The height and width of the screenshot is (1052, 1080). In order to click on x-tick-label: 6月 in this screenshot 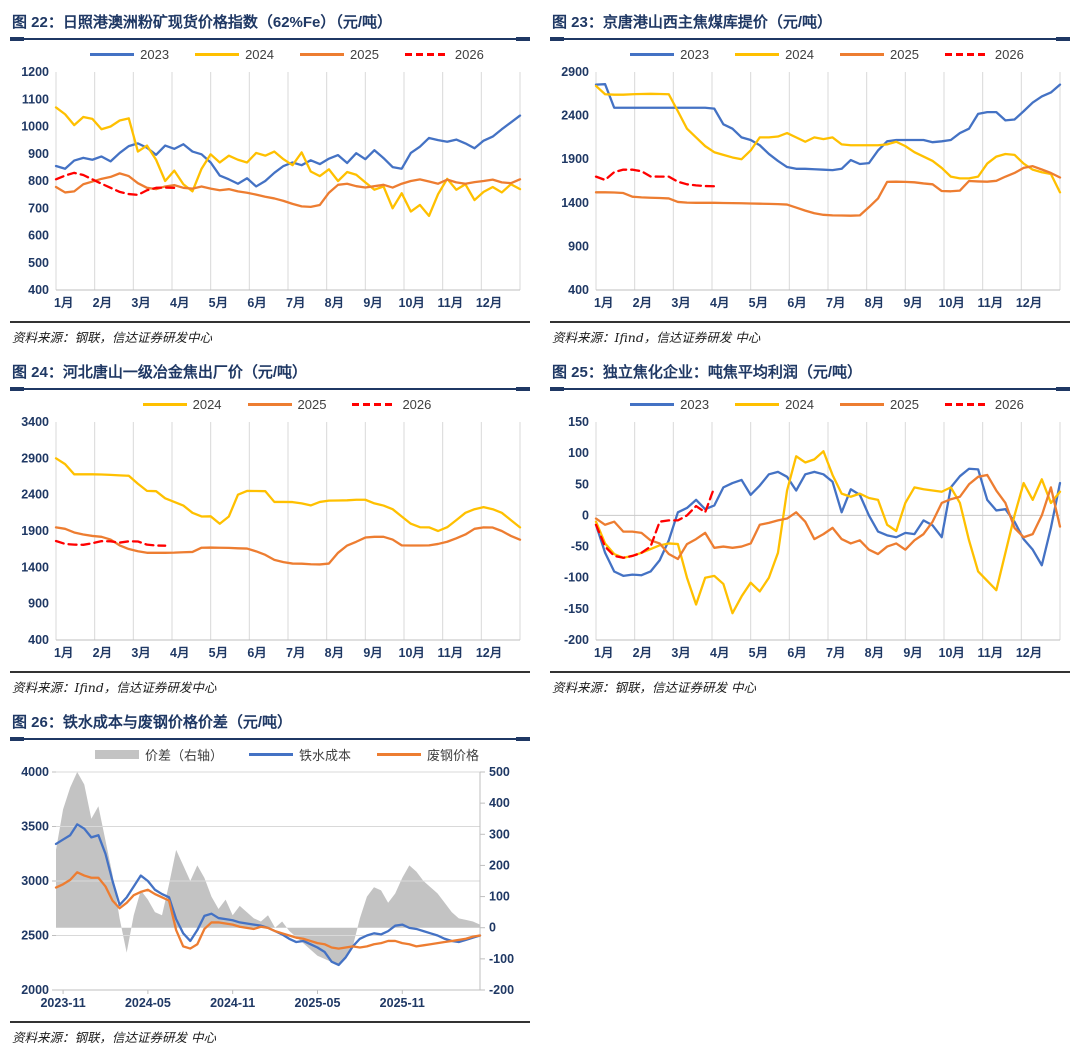, I will do `click(796, 653)`.